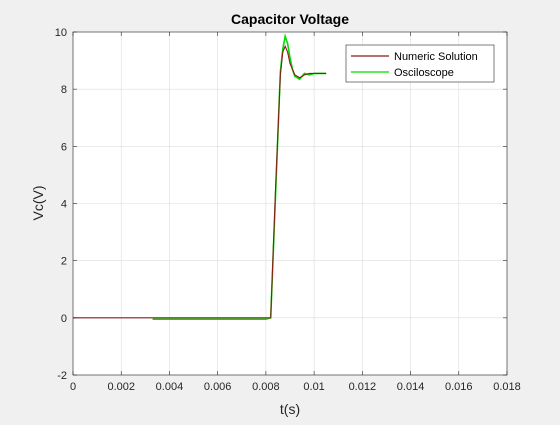 The width and height of the screenshot is (560, 425). What do you see at coordinates (218, 387) in the screenshot?
I see `x-tick-label: 0.006` at bounding box center [218, 387].